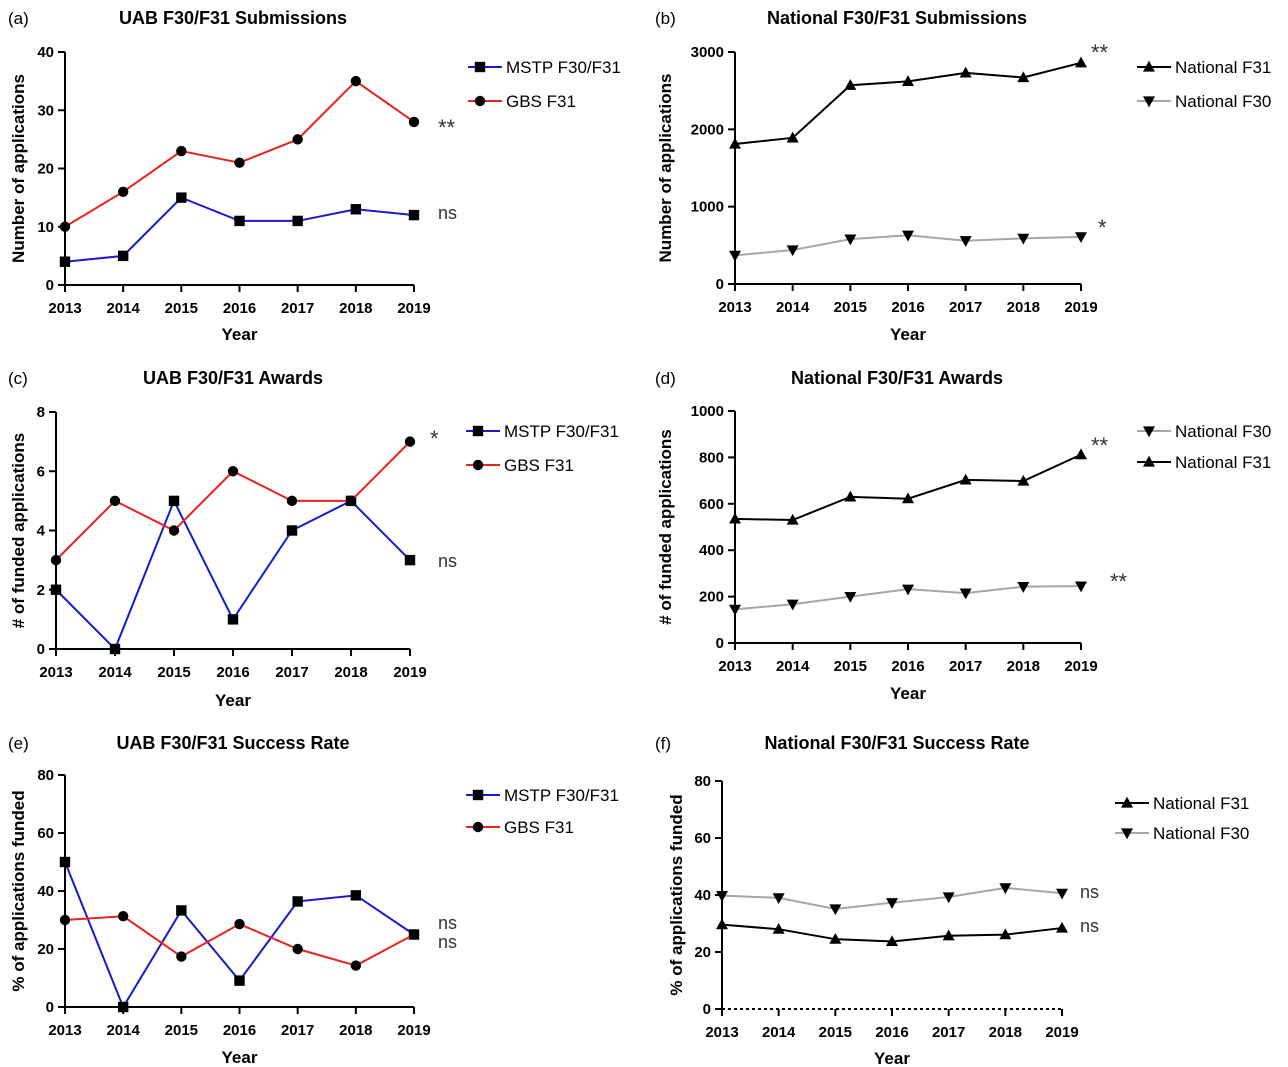  I want to click on panel-label: (f), so click(663, 743).